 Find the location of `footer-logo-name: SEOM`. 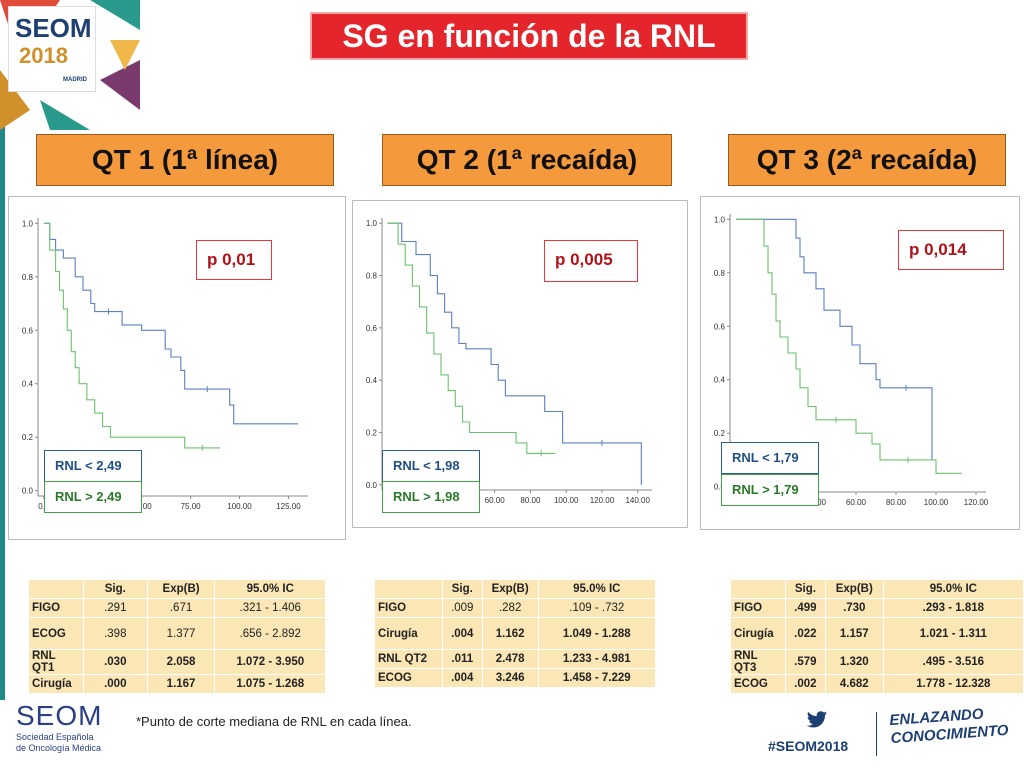

footer-logo-name: SEOM is located at coordinates (59, 715).